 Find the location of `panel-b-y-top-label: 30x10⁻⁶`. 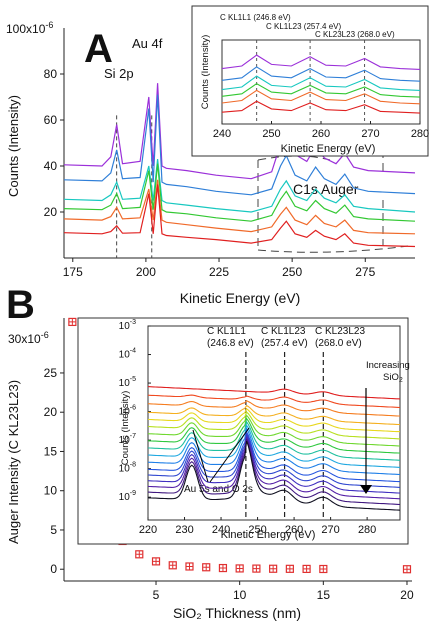

panel-b-y-top-label: 30x10⁻⁶ is located at coordinates (28, 338).